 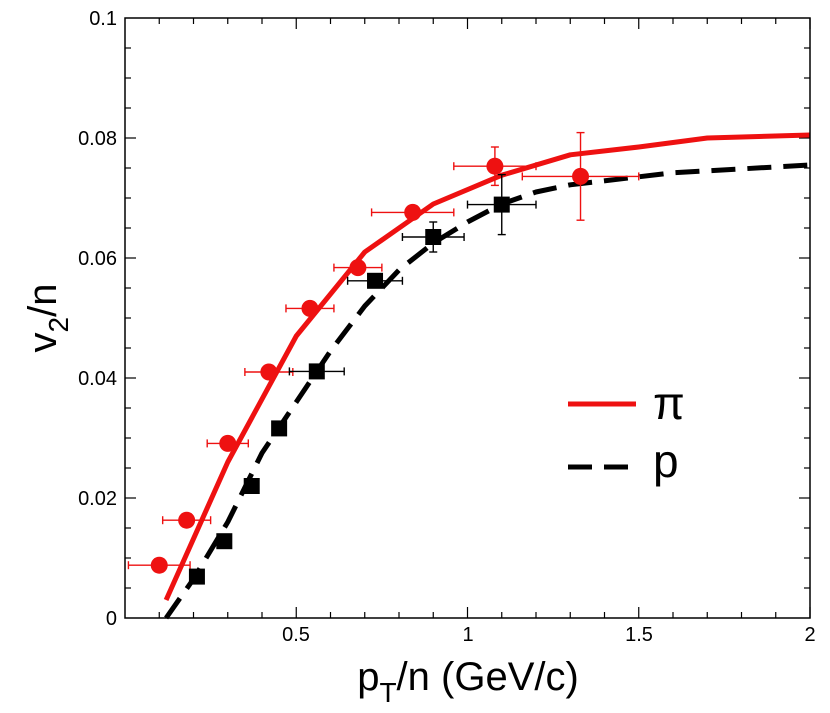 I want to click on y-tick-label-1: 0.02, so click(x=97, y=499).